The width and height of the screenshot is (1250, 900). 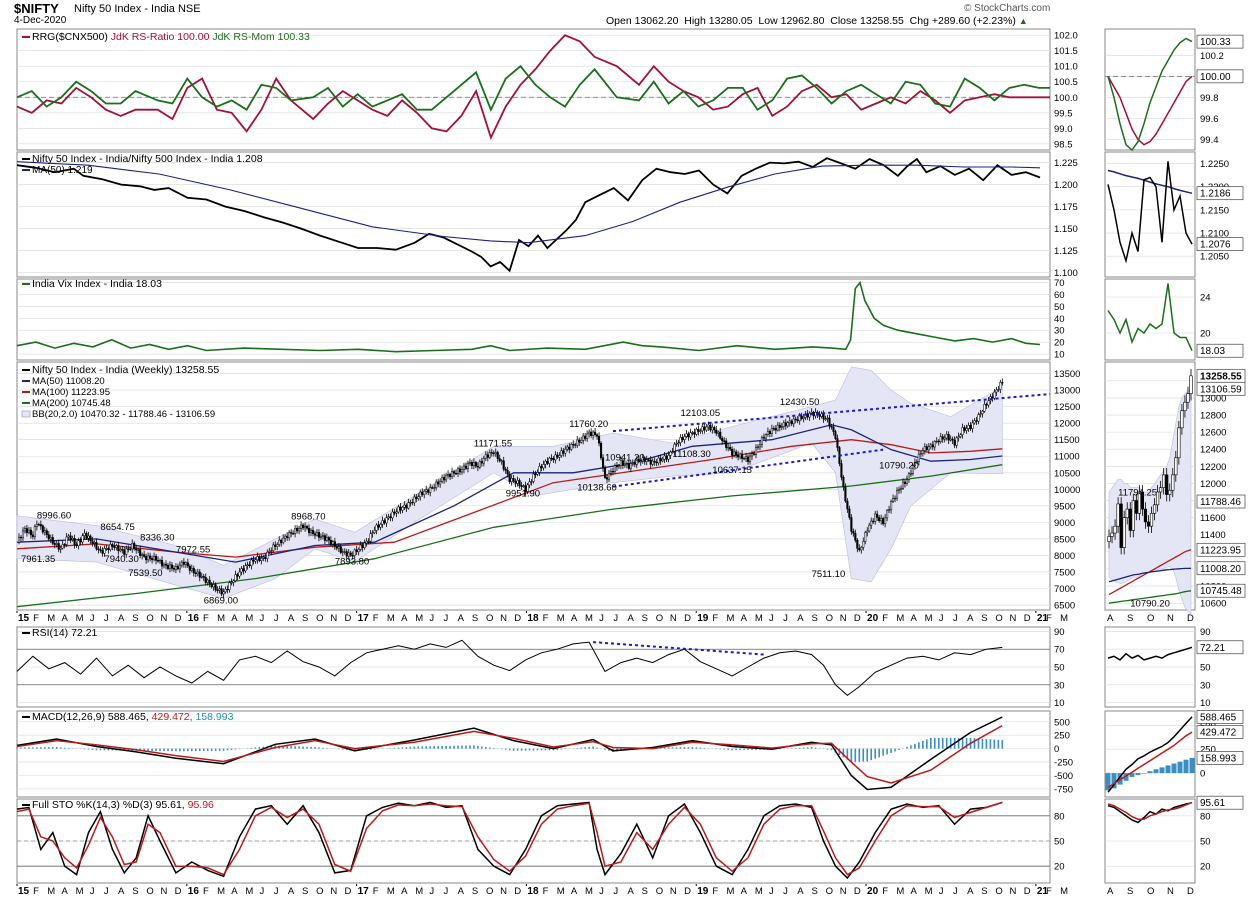 I want to click on panel-title: Nifty 50 Index - India (Weekly) 13258.55, so click(x=125, y=370).